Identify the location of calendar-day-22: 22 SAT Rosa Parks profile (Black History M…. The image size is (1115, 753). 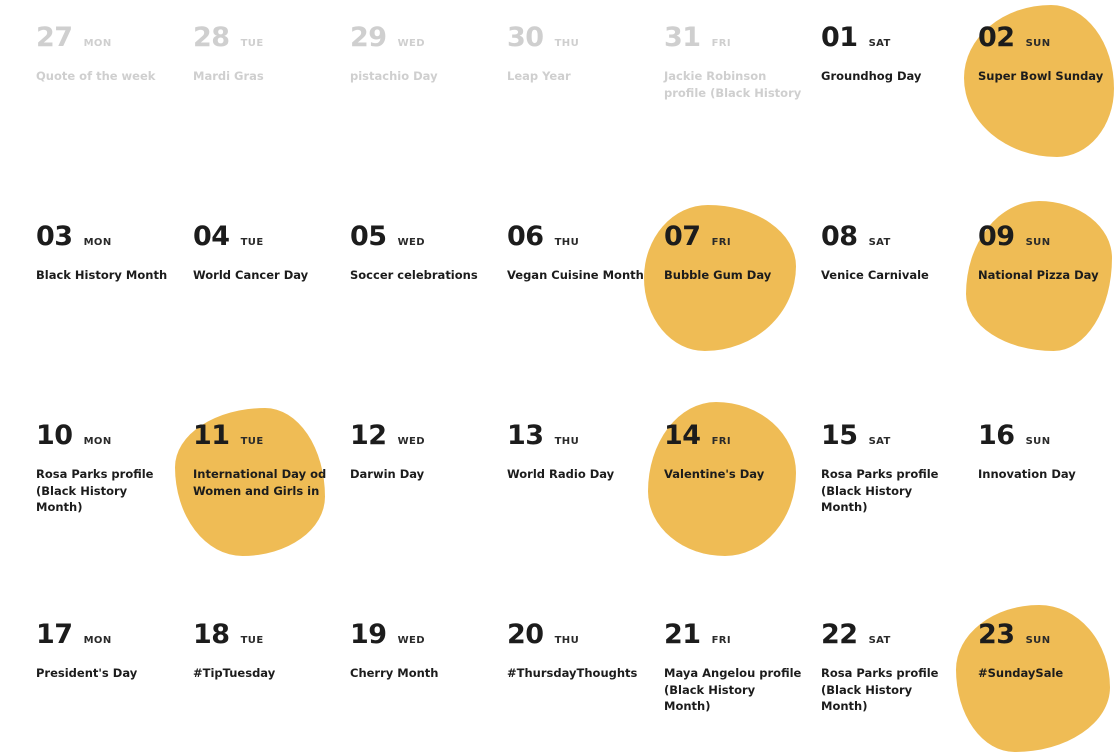
(899, 687).